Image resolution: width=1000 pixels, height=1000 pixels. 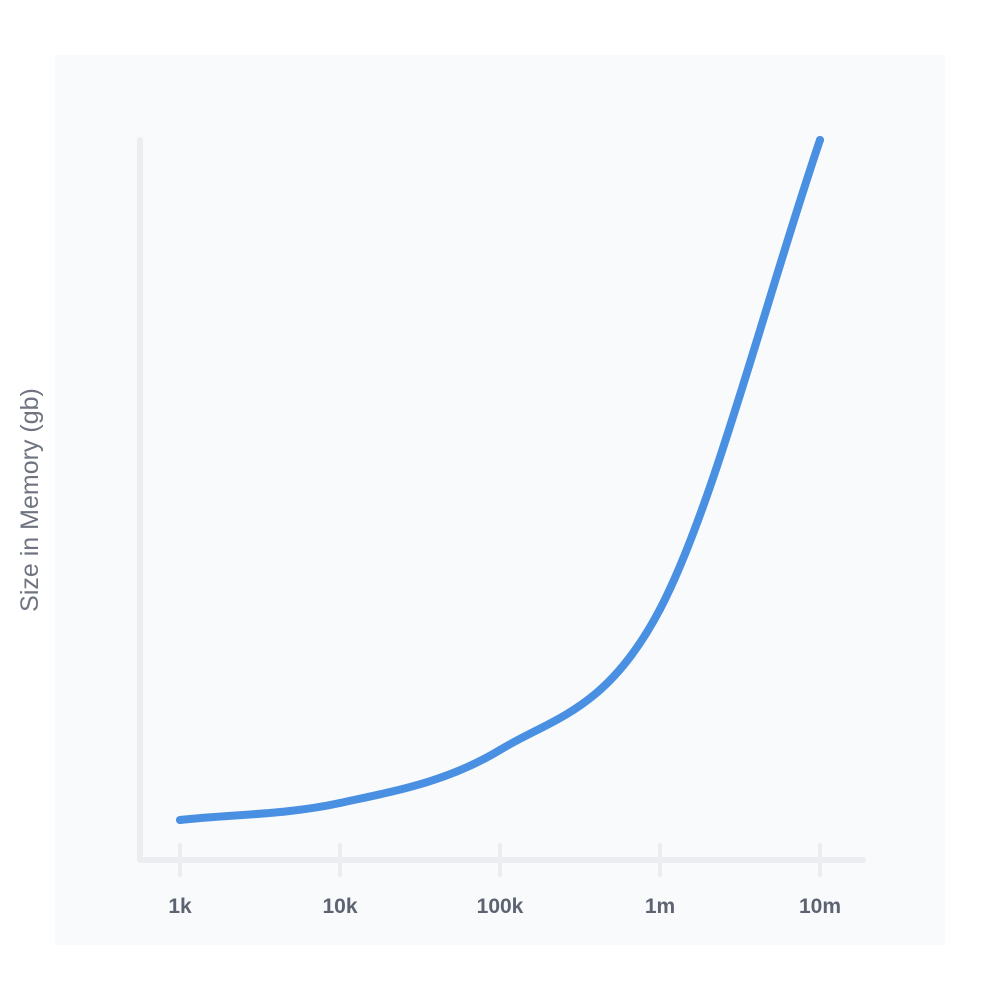 I want to click on x-tick-label-100k: 100k, so click(x=500, y=906).